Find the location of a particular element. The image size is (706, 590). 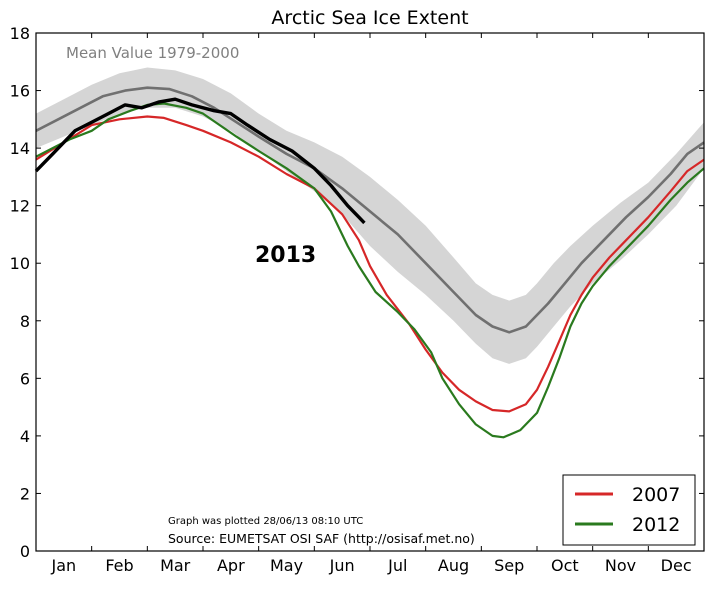

x-tick-label: Sep is located at coordinates (509, 565).